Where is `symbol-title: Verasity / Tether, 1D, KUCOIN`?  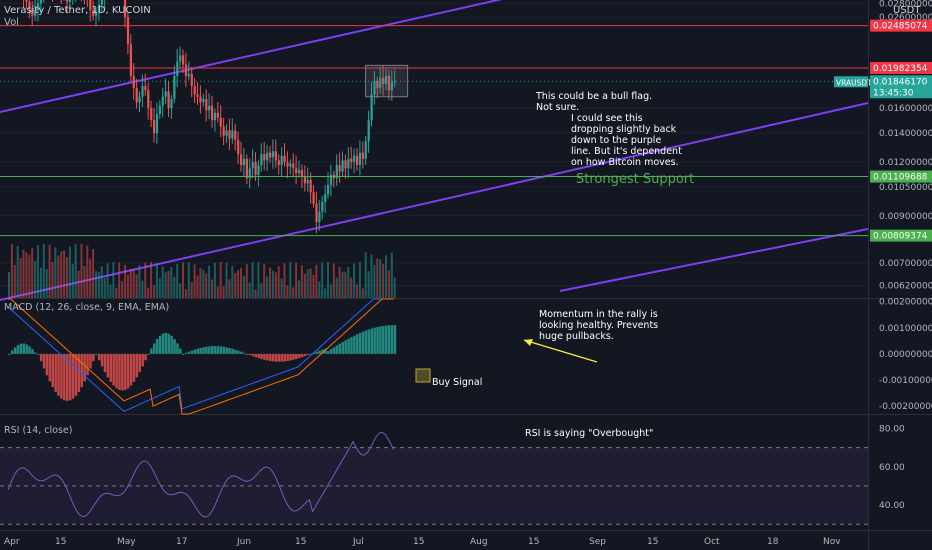 symbol-title: Verasity / Tether, 1D, KUCOIN is located at coordinates (77, 10).